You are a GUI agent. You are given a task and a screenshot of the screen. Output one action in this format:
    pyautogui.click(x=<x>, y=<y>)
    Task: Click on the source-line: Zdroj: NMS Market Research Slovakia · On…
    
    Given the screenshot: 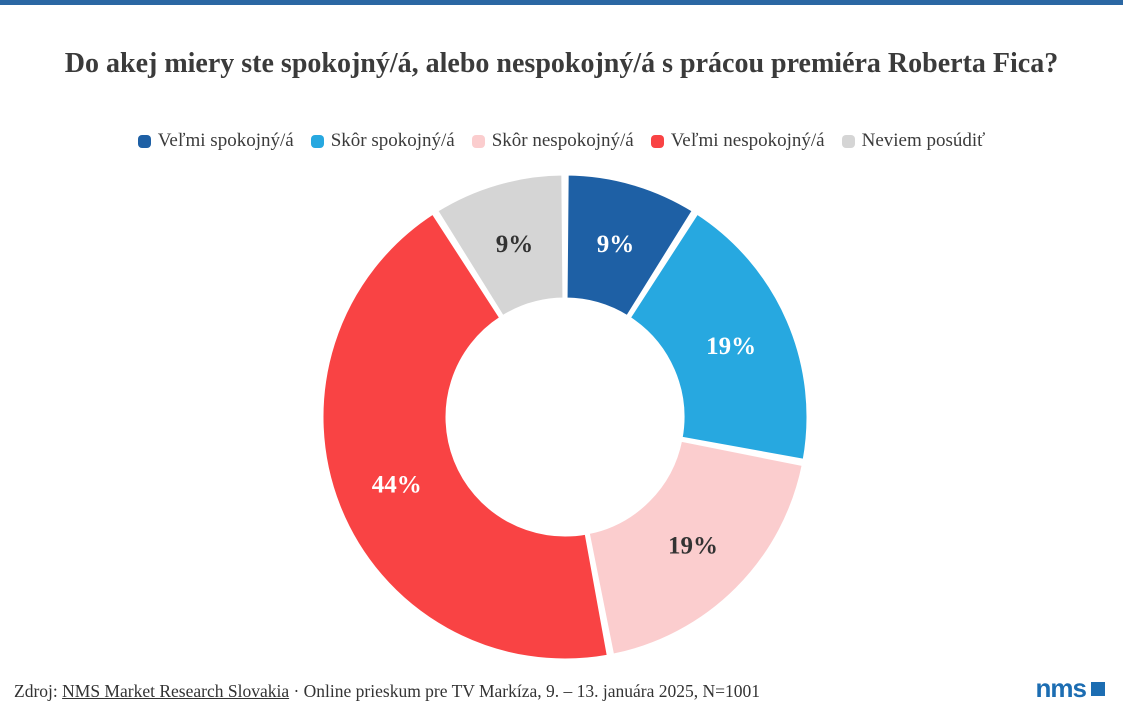 What is the action you would take?
    pyautogui.click(x=387, y=691)
    